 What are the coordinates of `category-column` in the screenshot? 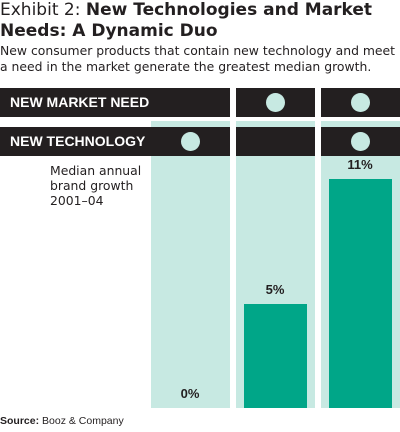 It's located at (190, 264).